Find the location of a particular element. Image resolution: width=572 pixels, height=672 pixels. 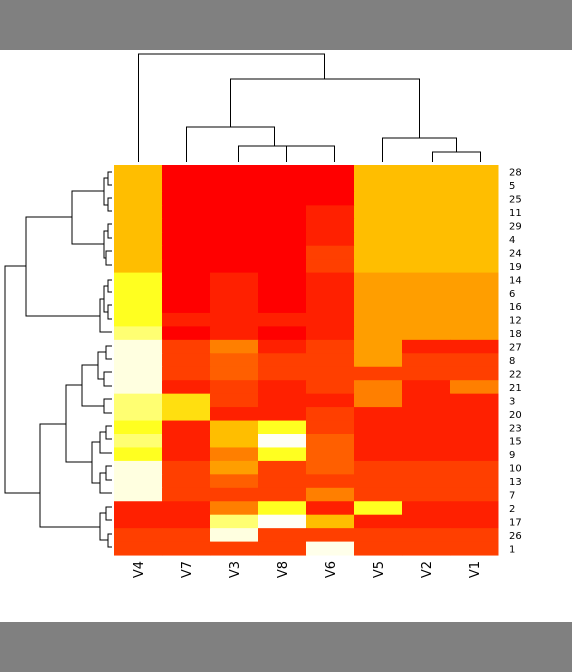

col-dendro-branch is located at coordinates (231, 107).